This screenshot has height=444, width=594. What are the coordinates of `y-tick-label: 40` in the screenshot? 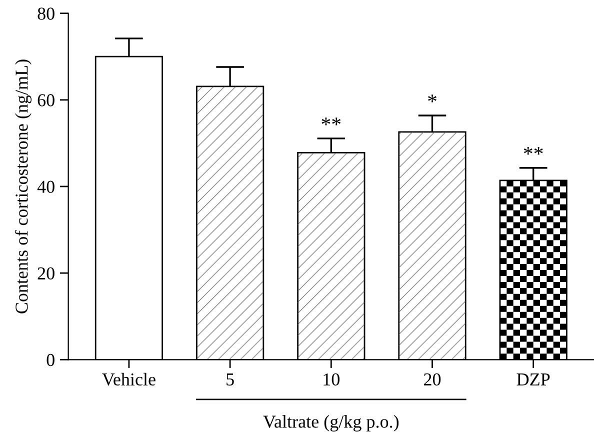 It's located at (45, 186).